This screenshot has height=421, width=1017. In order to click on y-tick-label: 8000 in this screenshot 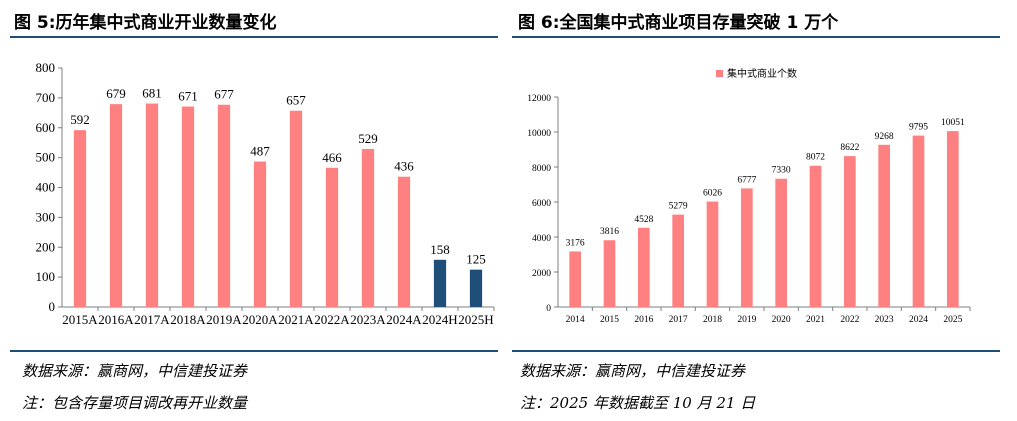, I will do `click(541, 169)`.